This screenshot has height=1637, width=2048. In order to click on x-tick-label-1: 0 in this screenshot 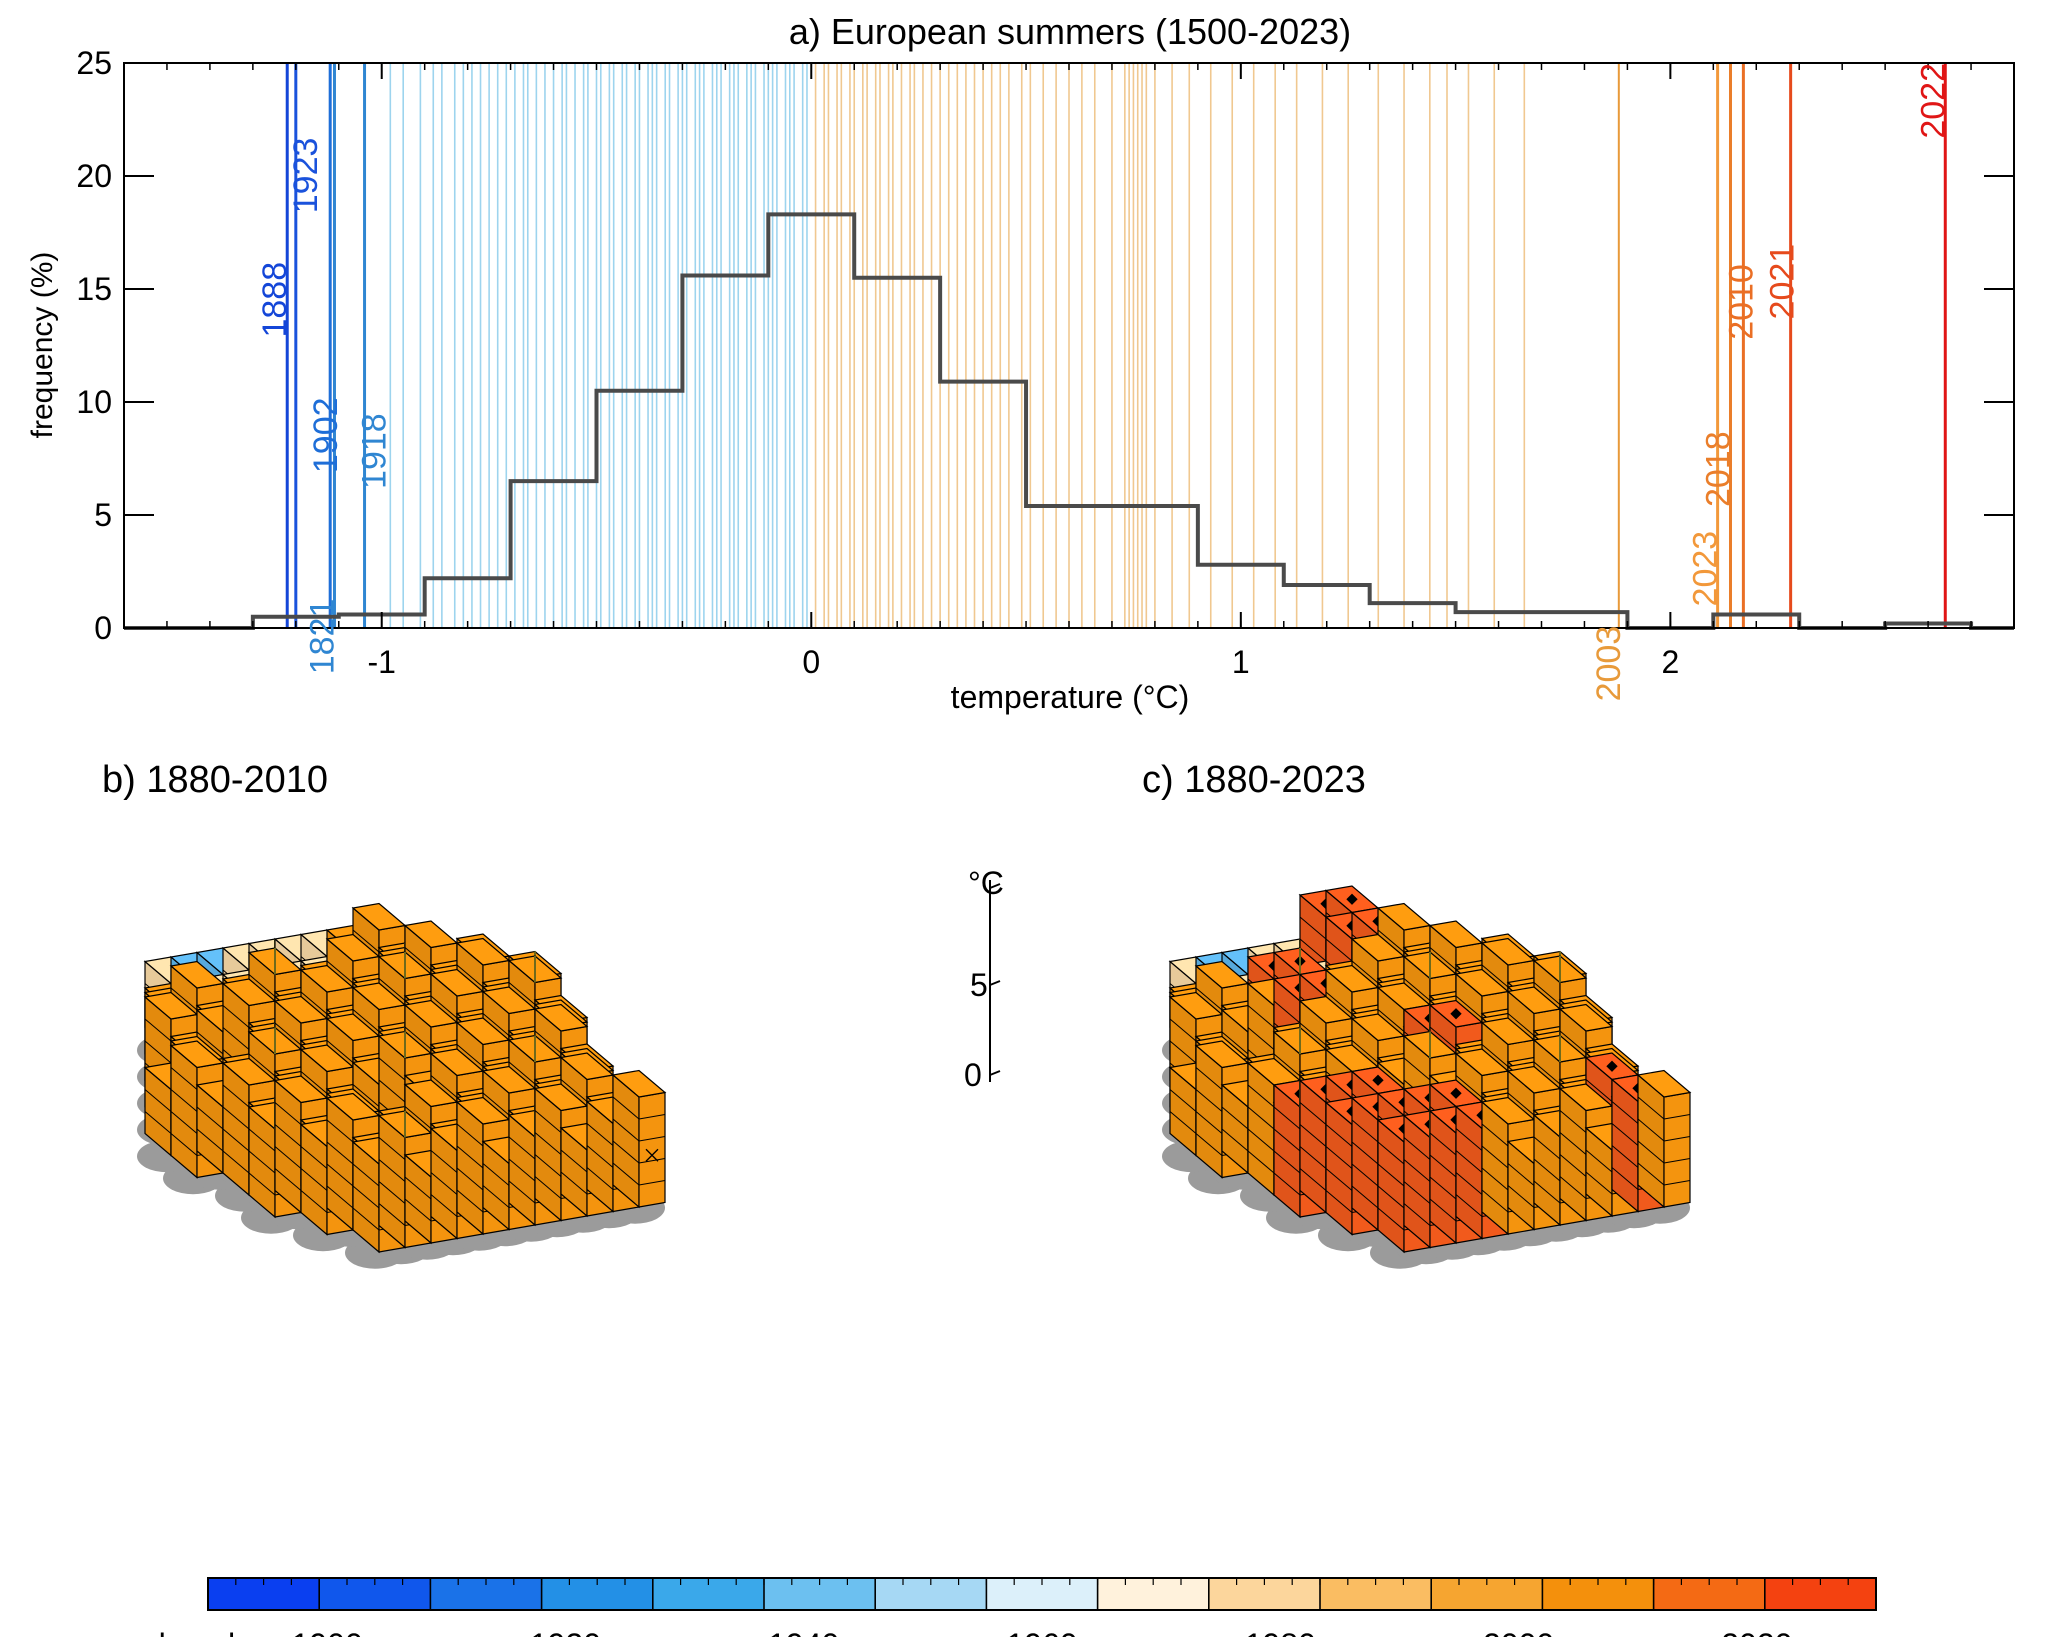, I will do `click(811, 662)`.